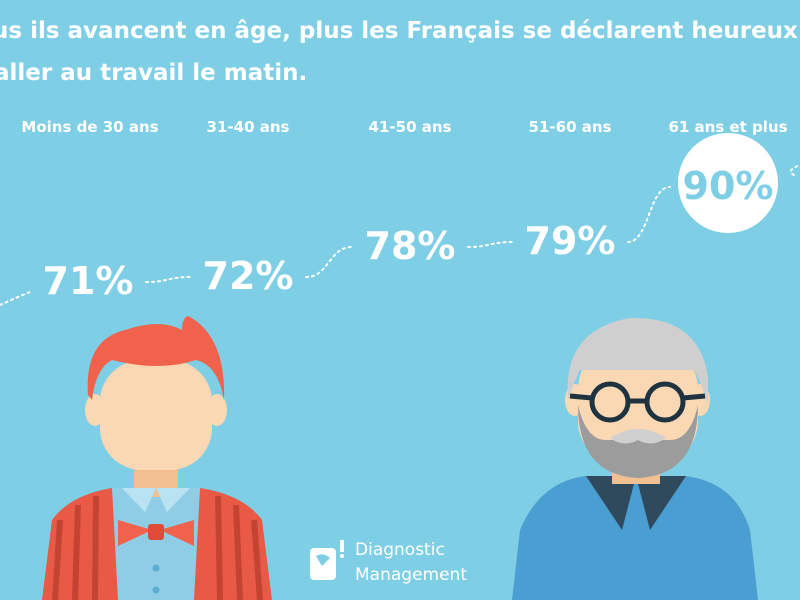  Describe the element at coordinates (135, 533) in the screenshot. I see `bow-tie-left` at that location.